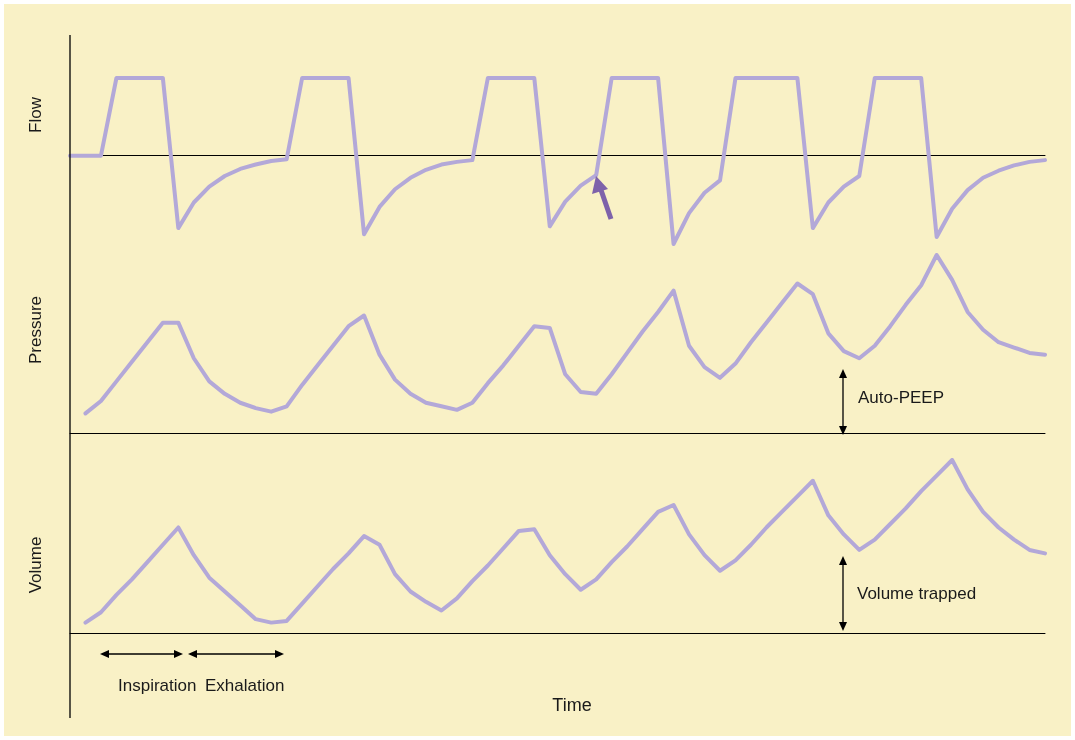 The image size is (1075, 740). I want to click on annotation: Auto-PEEP, so click(901, 397).